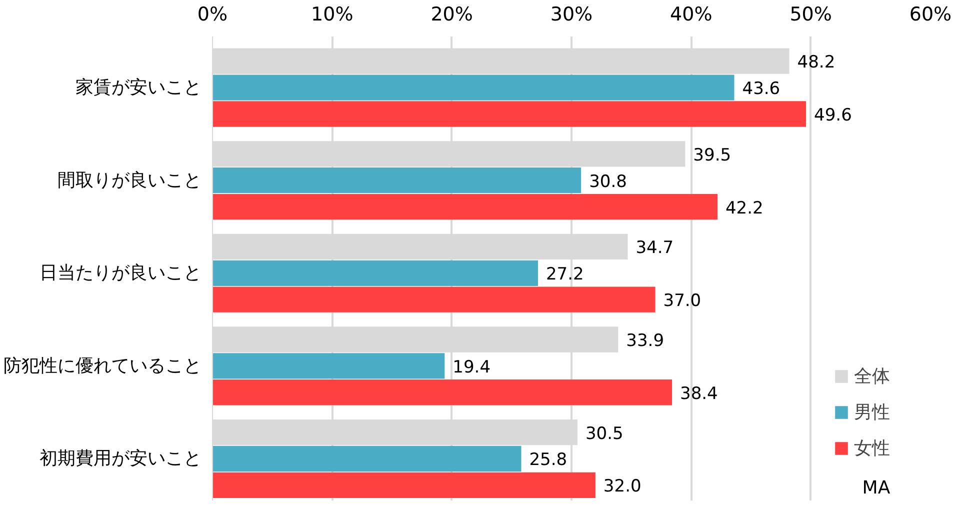 This screenshot has height=511, width=965. I want to click on text: 30.5, so click(604, 434).